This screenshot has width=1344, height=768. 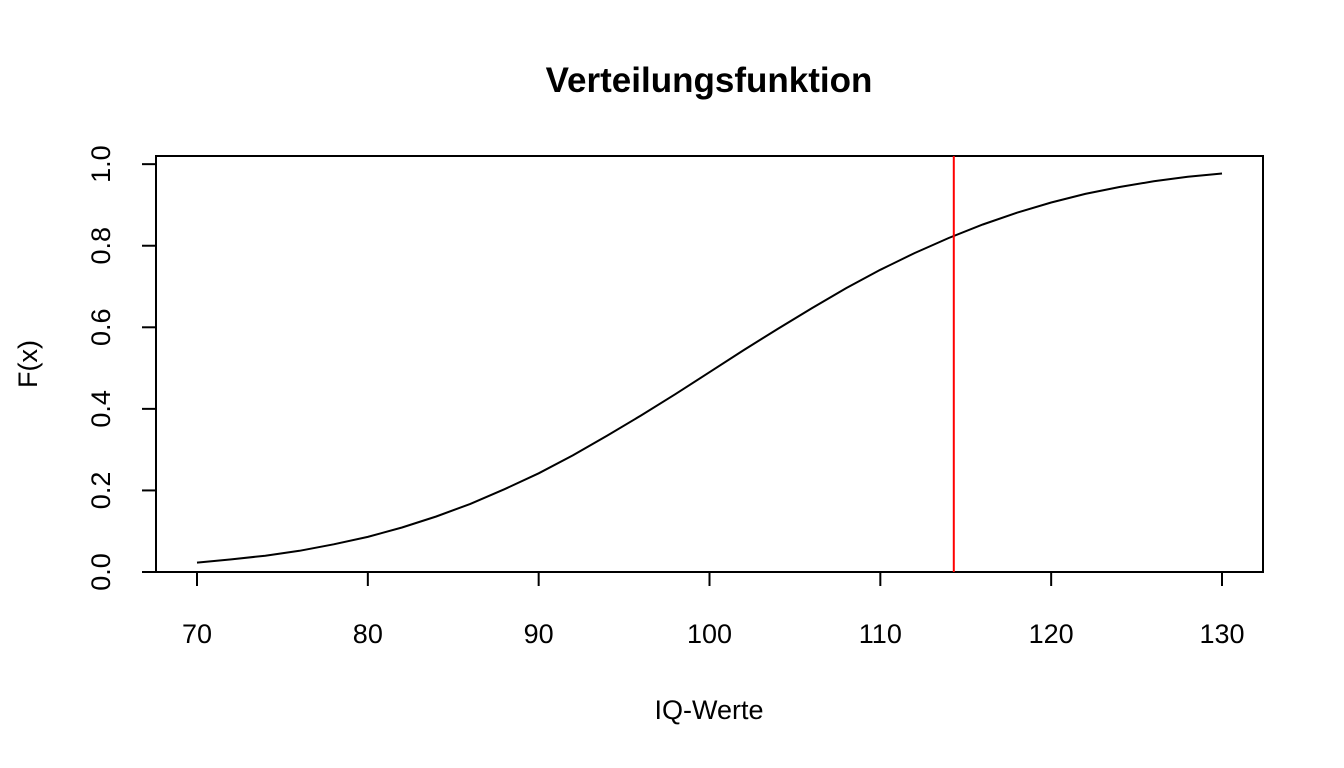 I want to click on x-tick-label: 120, so click(x=1051, y=634).